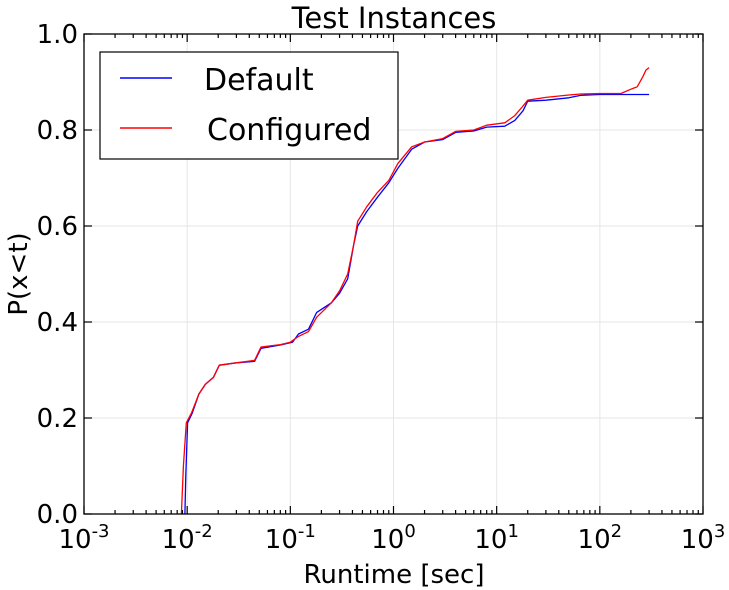 The height and width of the screenshot is (590, 729). I want to click on x-tick-label: 10², so click(600, 538).